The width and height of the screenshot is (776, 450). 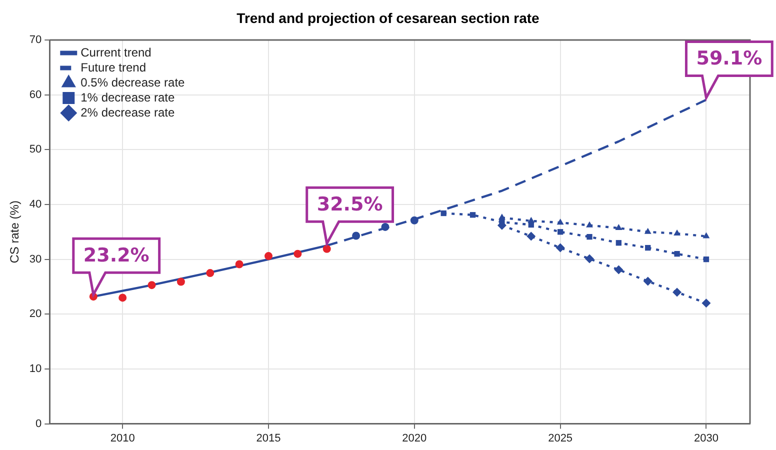 I want to click on y-tick-label: 70, so click(x=35, y=40).